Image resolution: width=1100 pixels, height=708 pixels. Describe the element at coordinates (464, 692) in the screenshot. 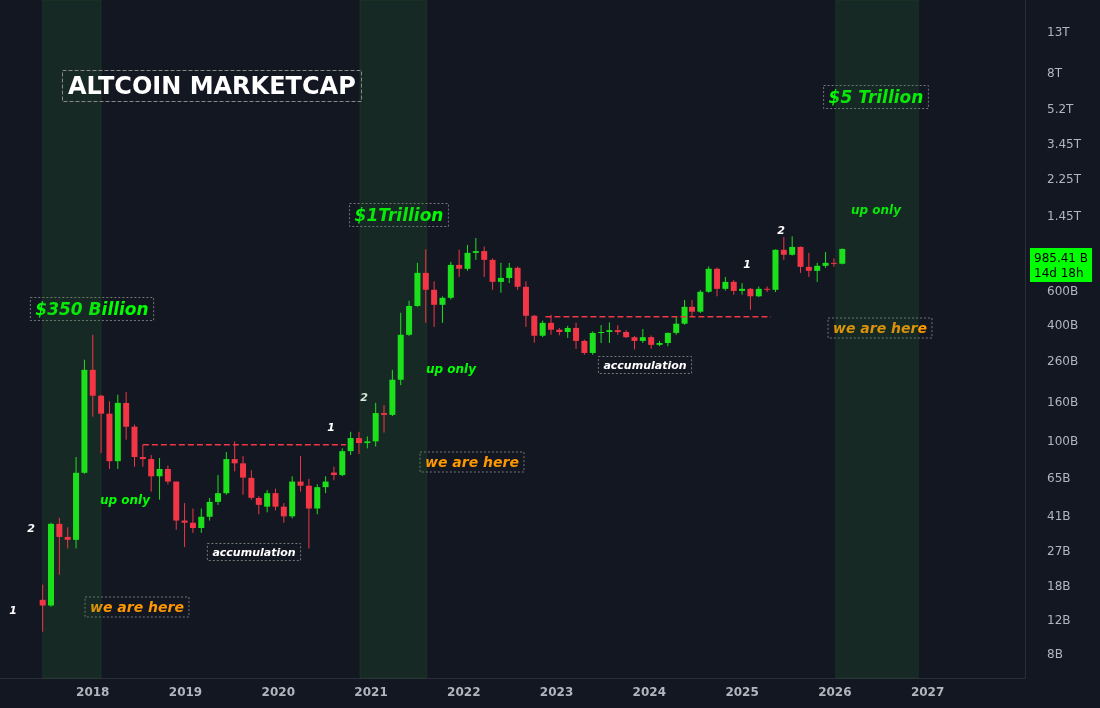

I see `x-tick-label: 2022` at that location.